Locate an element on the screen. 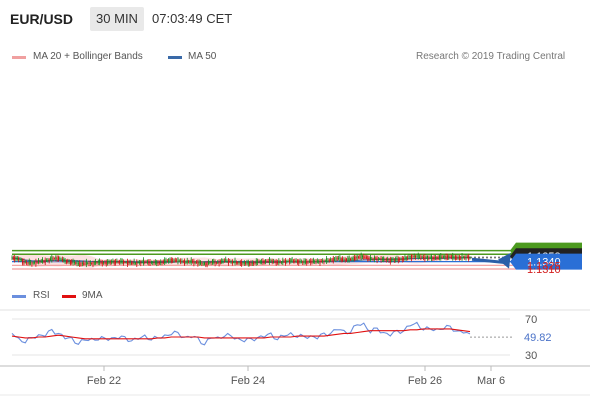 This screenshot has height=400, width=590. candles is located at coordinates (241, 260).